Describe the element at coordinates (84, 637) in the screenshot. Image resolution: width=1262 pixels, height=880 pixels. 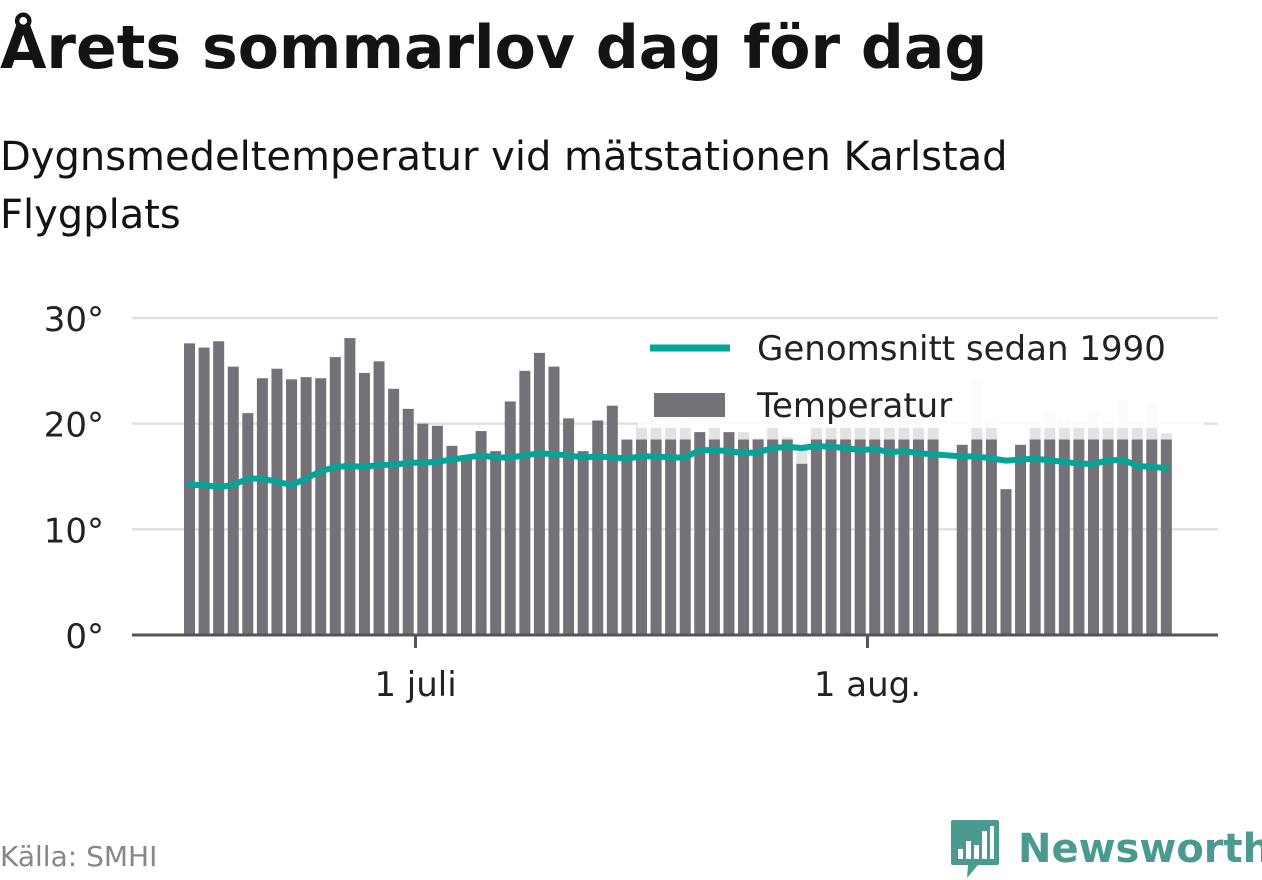
I see `y-tick-label: 0°` at that location.